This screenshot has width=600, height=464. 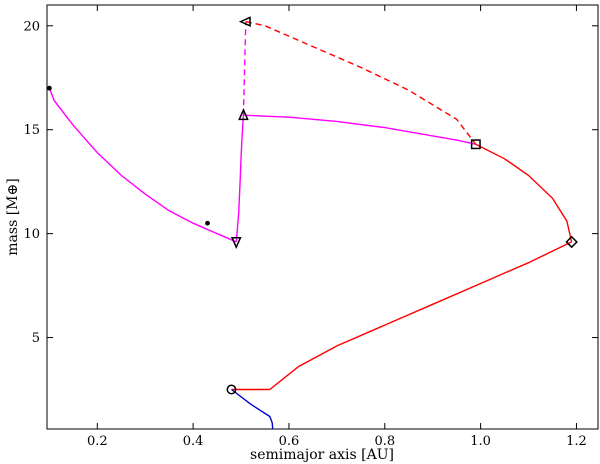 What do you see at coordinates (31, 130) in the screenshot?
I see `y-tick-label: 15` at bounding box center [31, 130].